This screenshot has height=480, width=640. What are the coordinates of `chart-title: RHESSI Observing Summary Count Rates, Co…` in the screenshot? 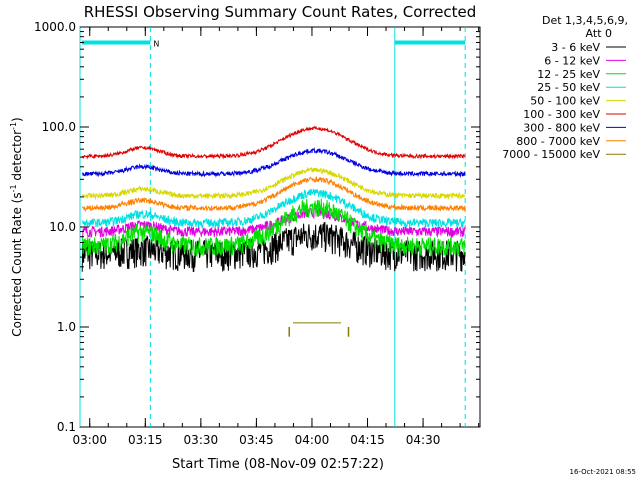 It's located at (280, 12).